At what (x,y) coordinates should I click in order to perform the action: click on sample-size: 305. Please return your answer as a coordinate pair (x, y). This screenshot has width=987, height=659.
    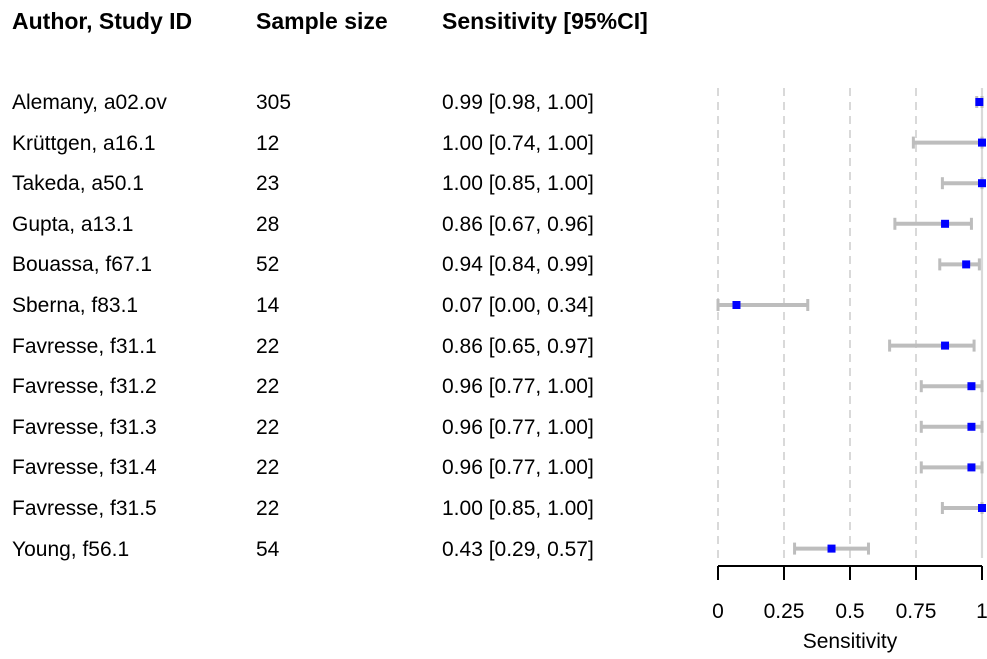
    Looking at the image, I should click on (274, 102).